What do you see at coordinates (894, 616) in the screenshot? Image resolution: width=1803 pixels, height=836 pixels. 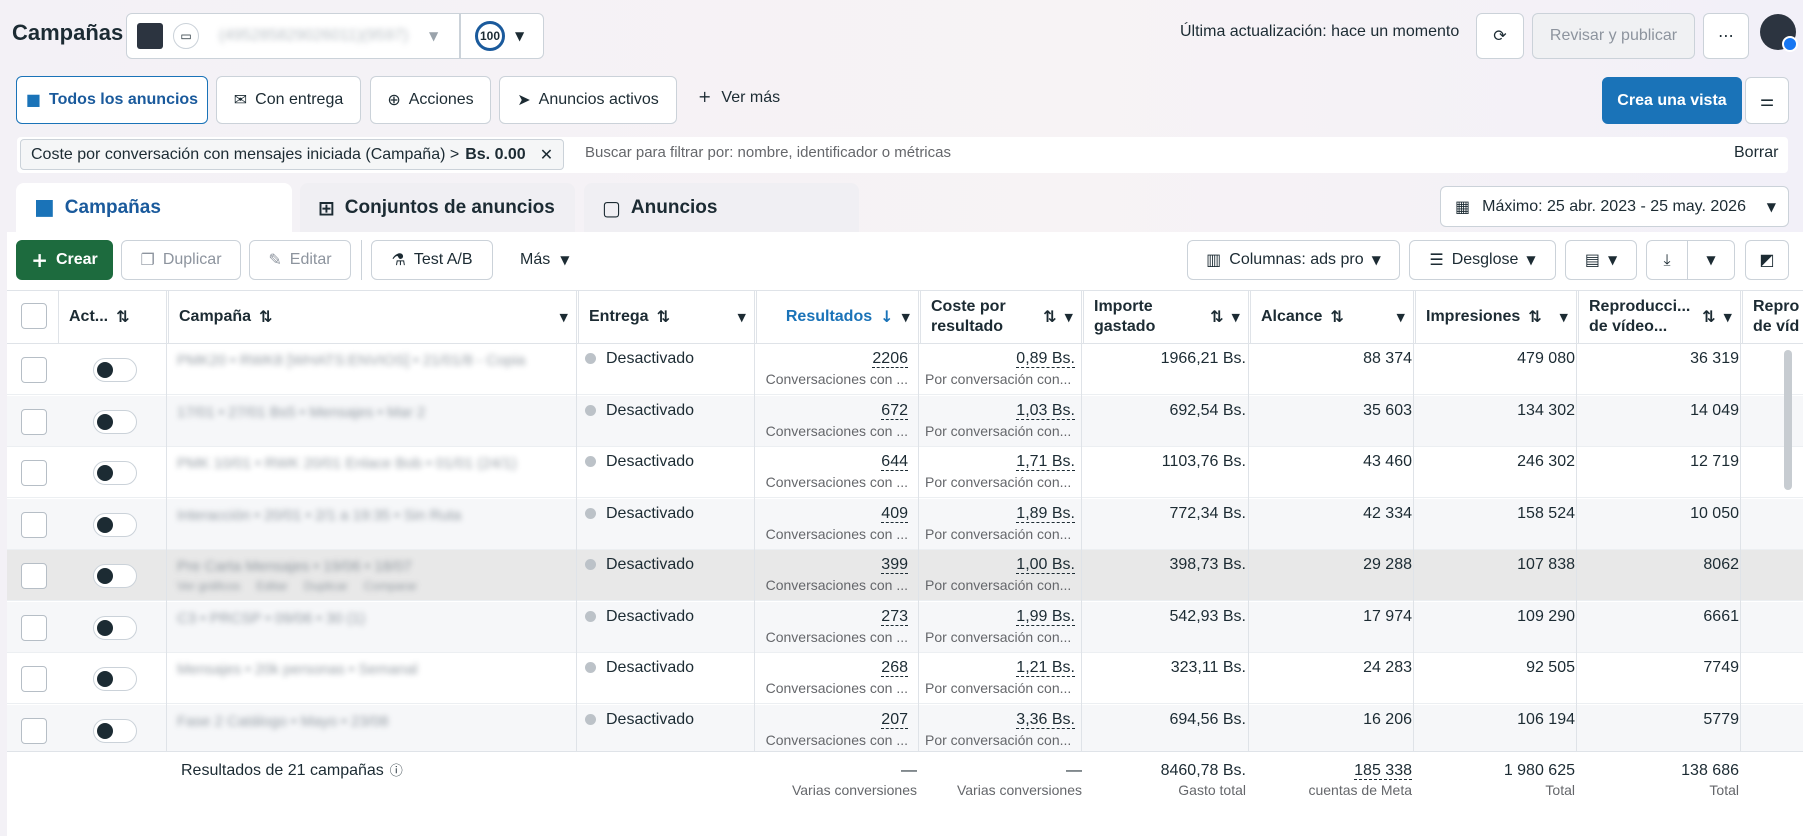 I see `results-value: 273` at bounding box center [894, 616].